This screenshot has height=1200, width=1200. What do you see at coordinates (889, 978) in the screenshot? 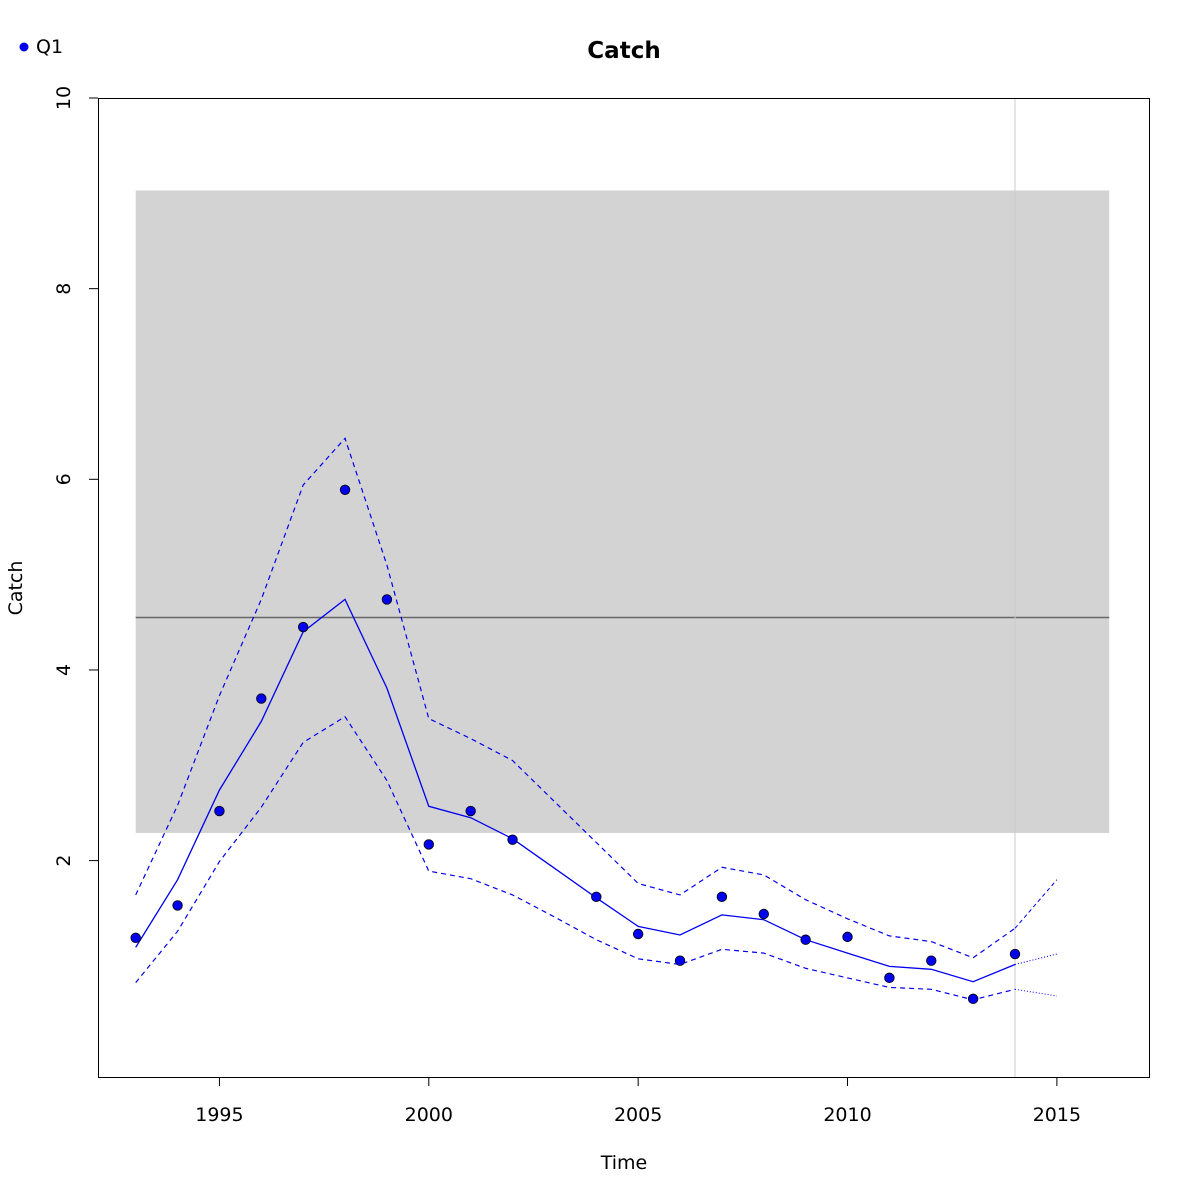
I see `data-point-2011` at bounding box center [889, 978].